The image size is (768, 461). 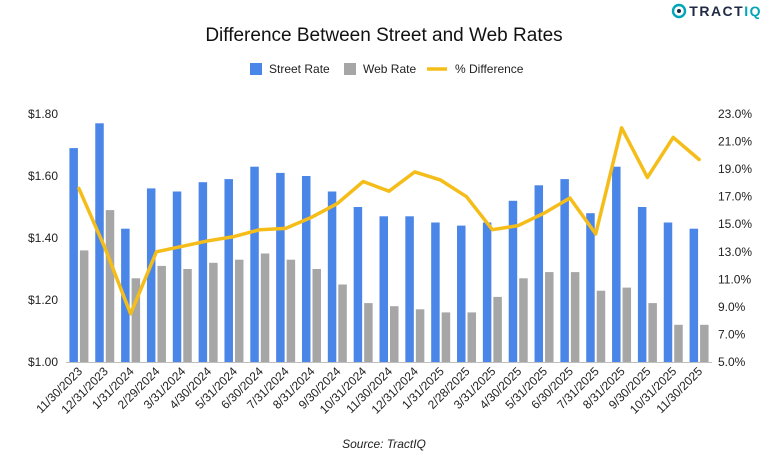 What do you see at coordinates (732, 307) in the screenshot?
I see `y-right-tick-label: 9.0%` at bounding box center [732, 307].